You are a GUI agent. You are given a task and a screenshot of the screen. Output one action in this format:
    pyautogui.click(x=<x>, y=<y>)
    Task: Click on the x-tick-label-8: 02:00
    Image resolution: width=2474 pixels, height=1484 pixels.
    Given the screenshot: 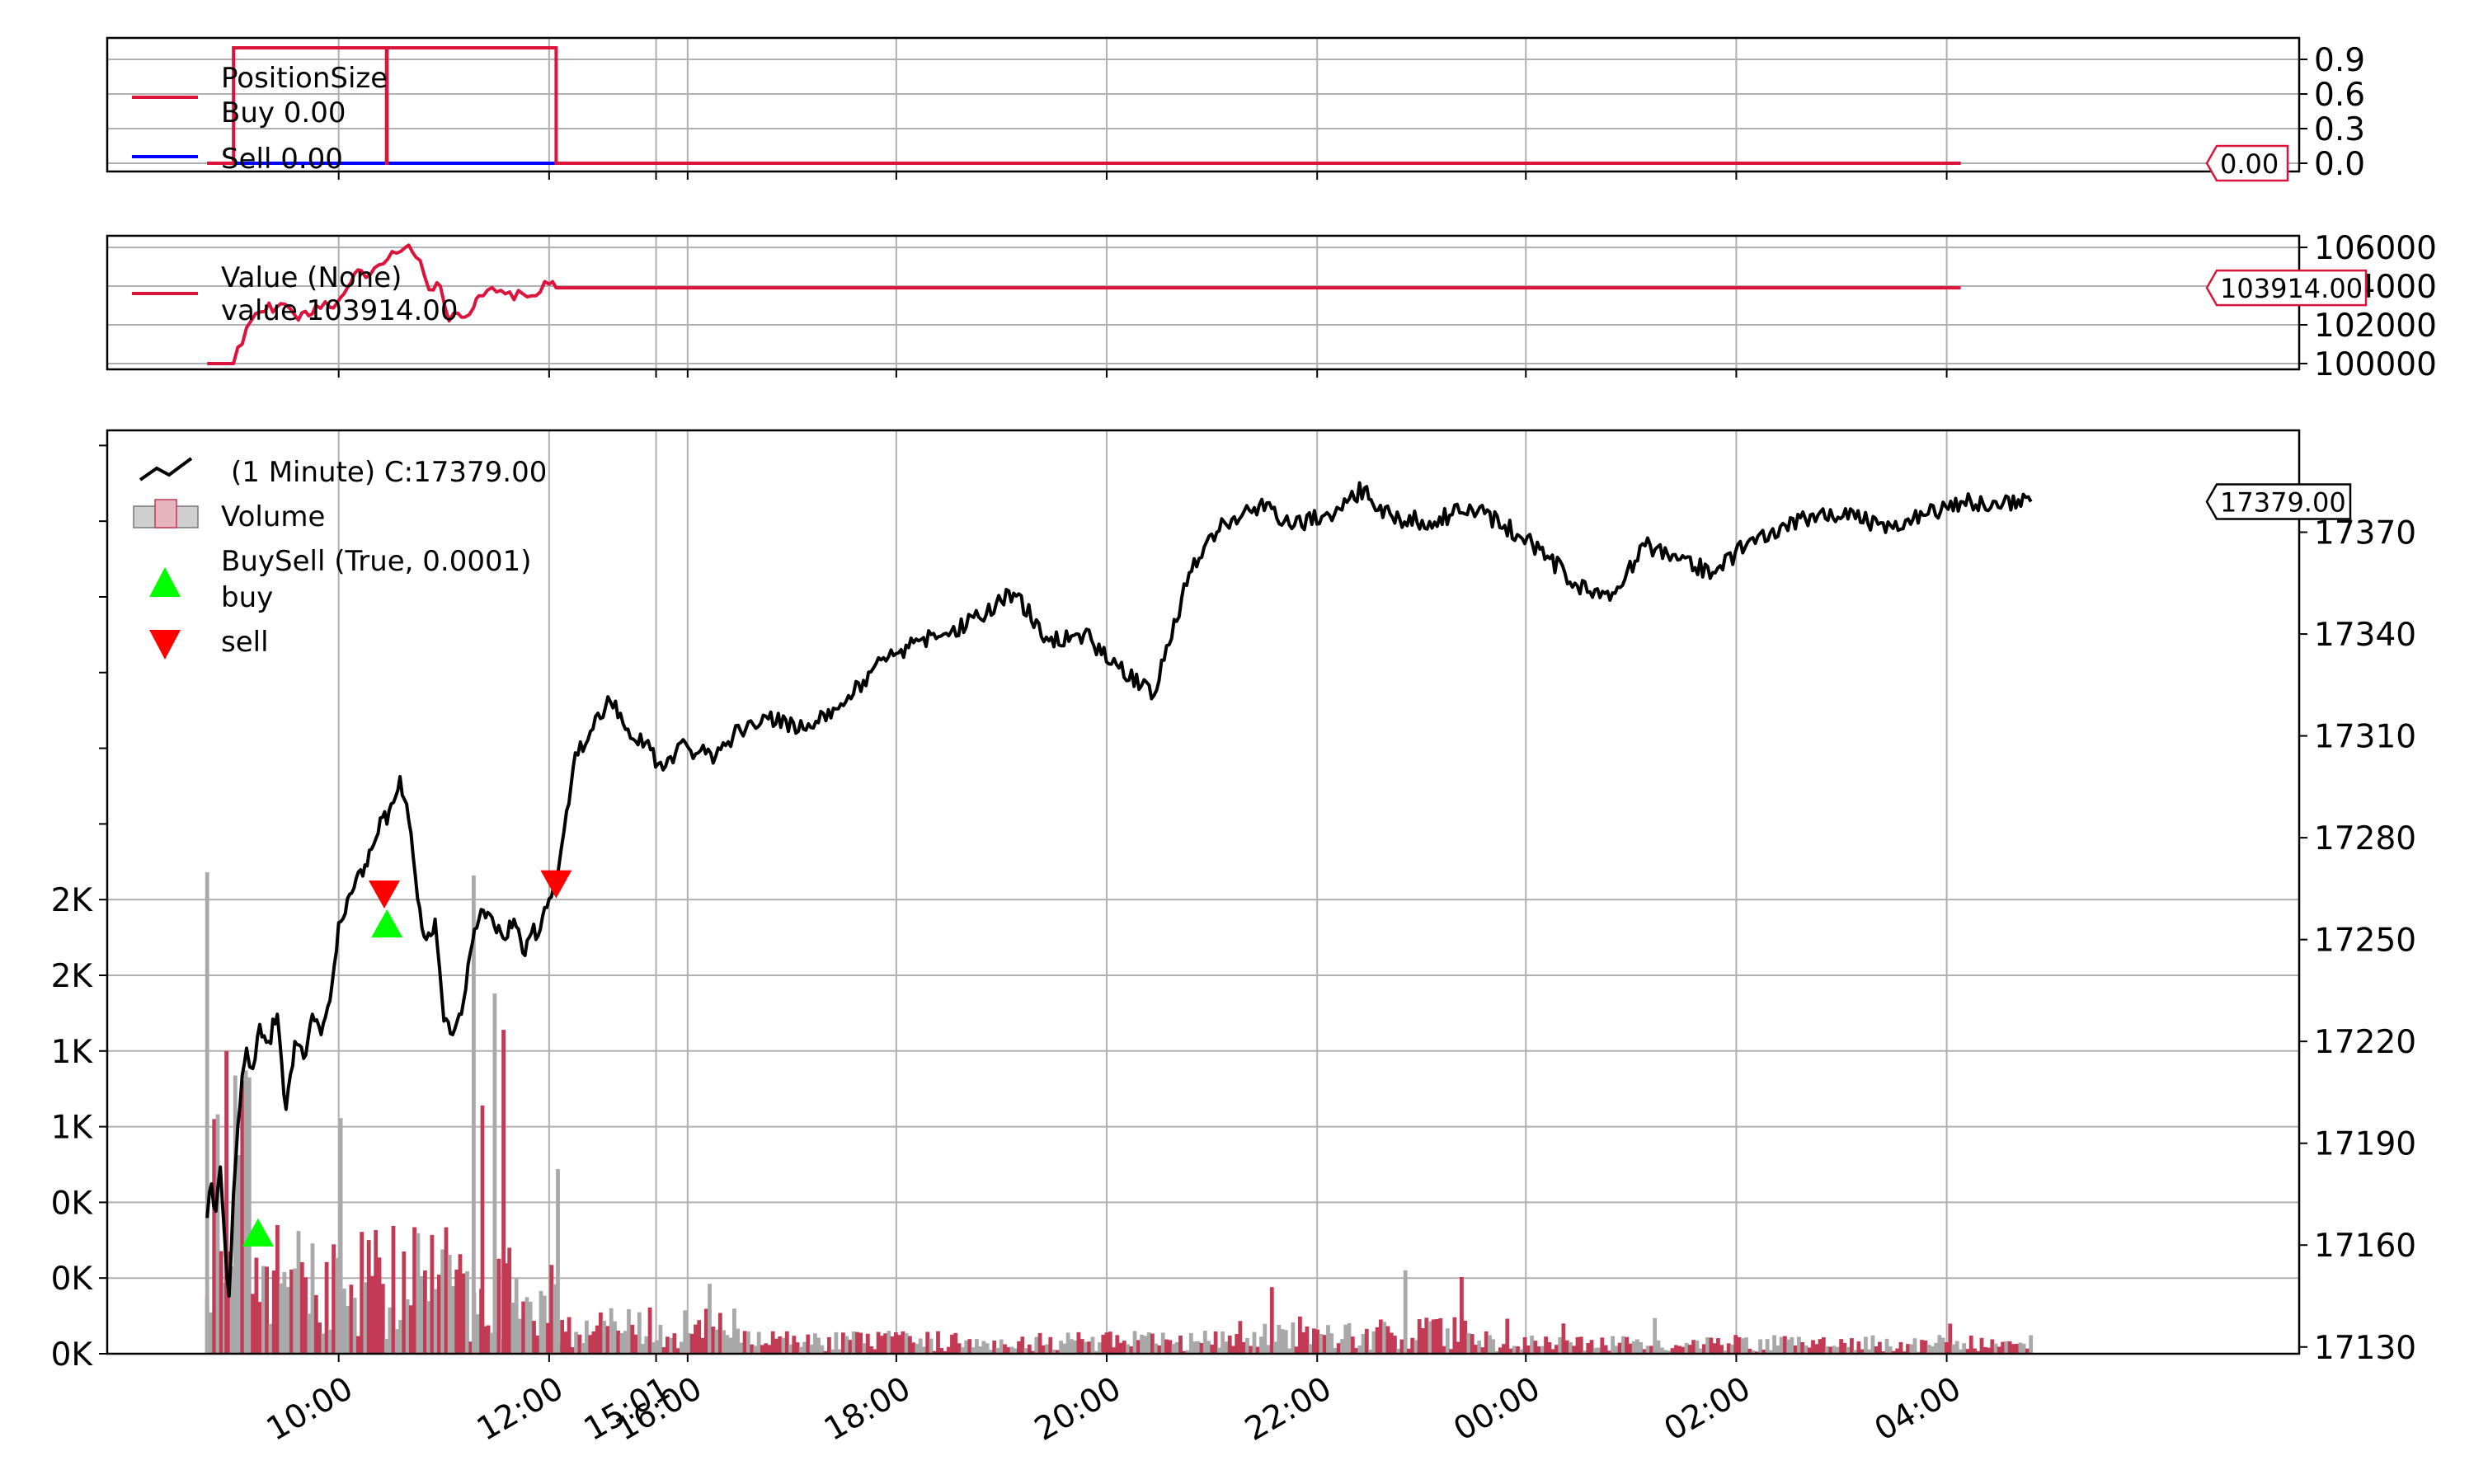 What is the action you would take?
    pyautogui.click(x=1707, y=1409)
    